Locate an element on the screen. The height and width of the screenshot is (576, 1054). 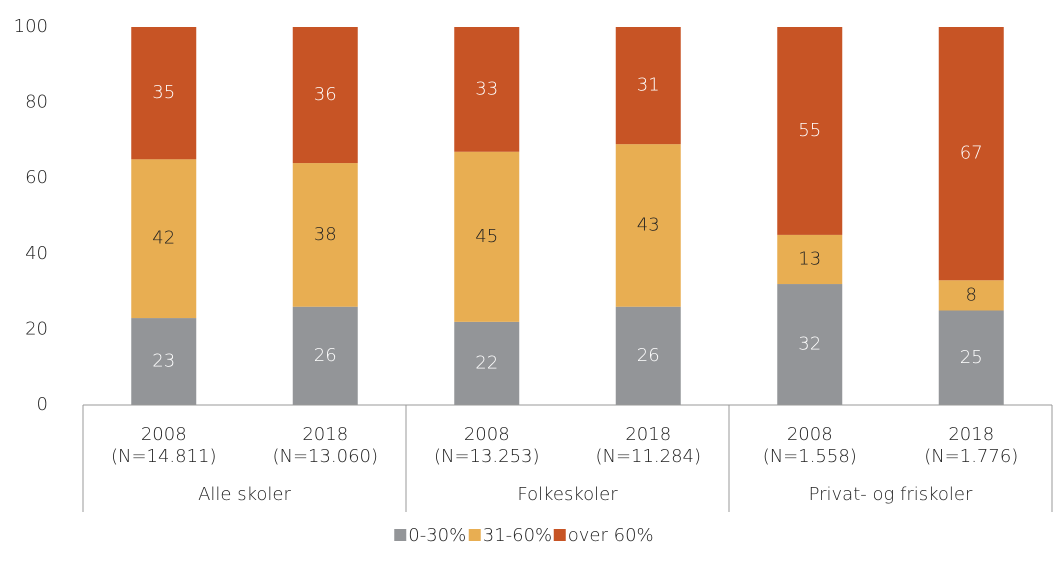
data-label: 8 is located at coordinates (971, 294).